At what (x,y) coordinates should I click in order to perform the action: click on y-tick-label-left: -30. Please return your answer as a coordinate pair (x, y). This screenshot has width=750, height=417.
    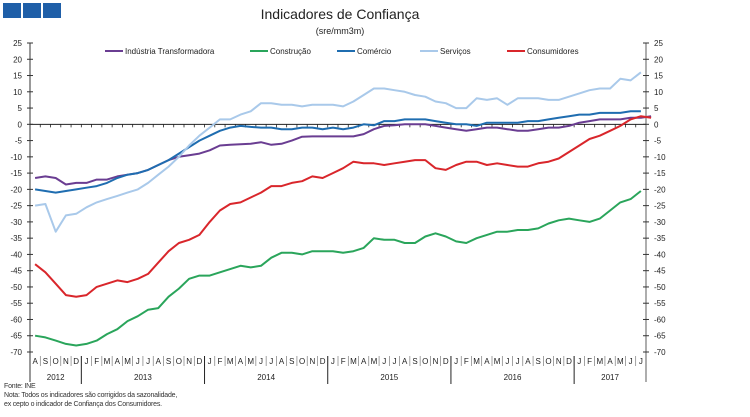
    Looking at the image, I should click on (16, 222).